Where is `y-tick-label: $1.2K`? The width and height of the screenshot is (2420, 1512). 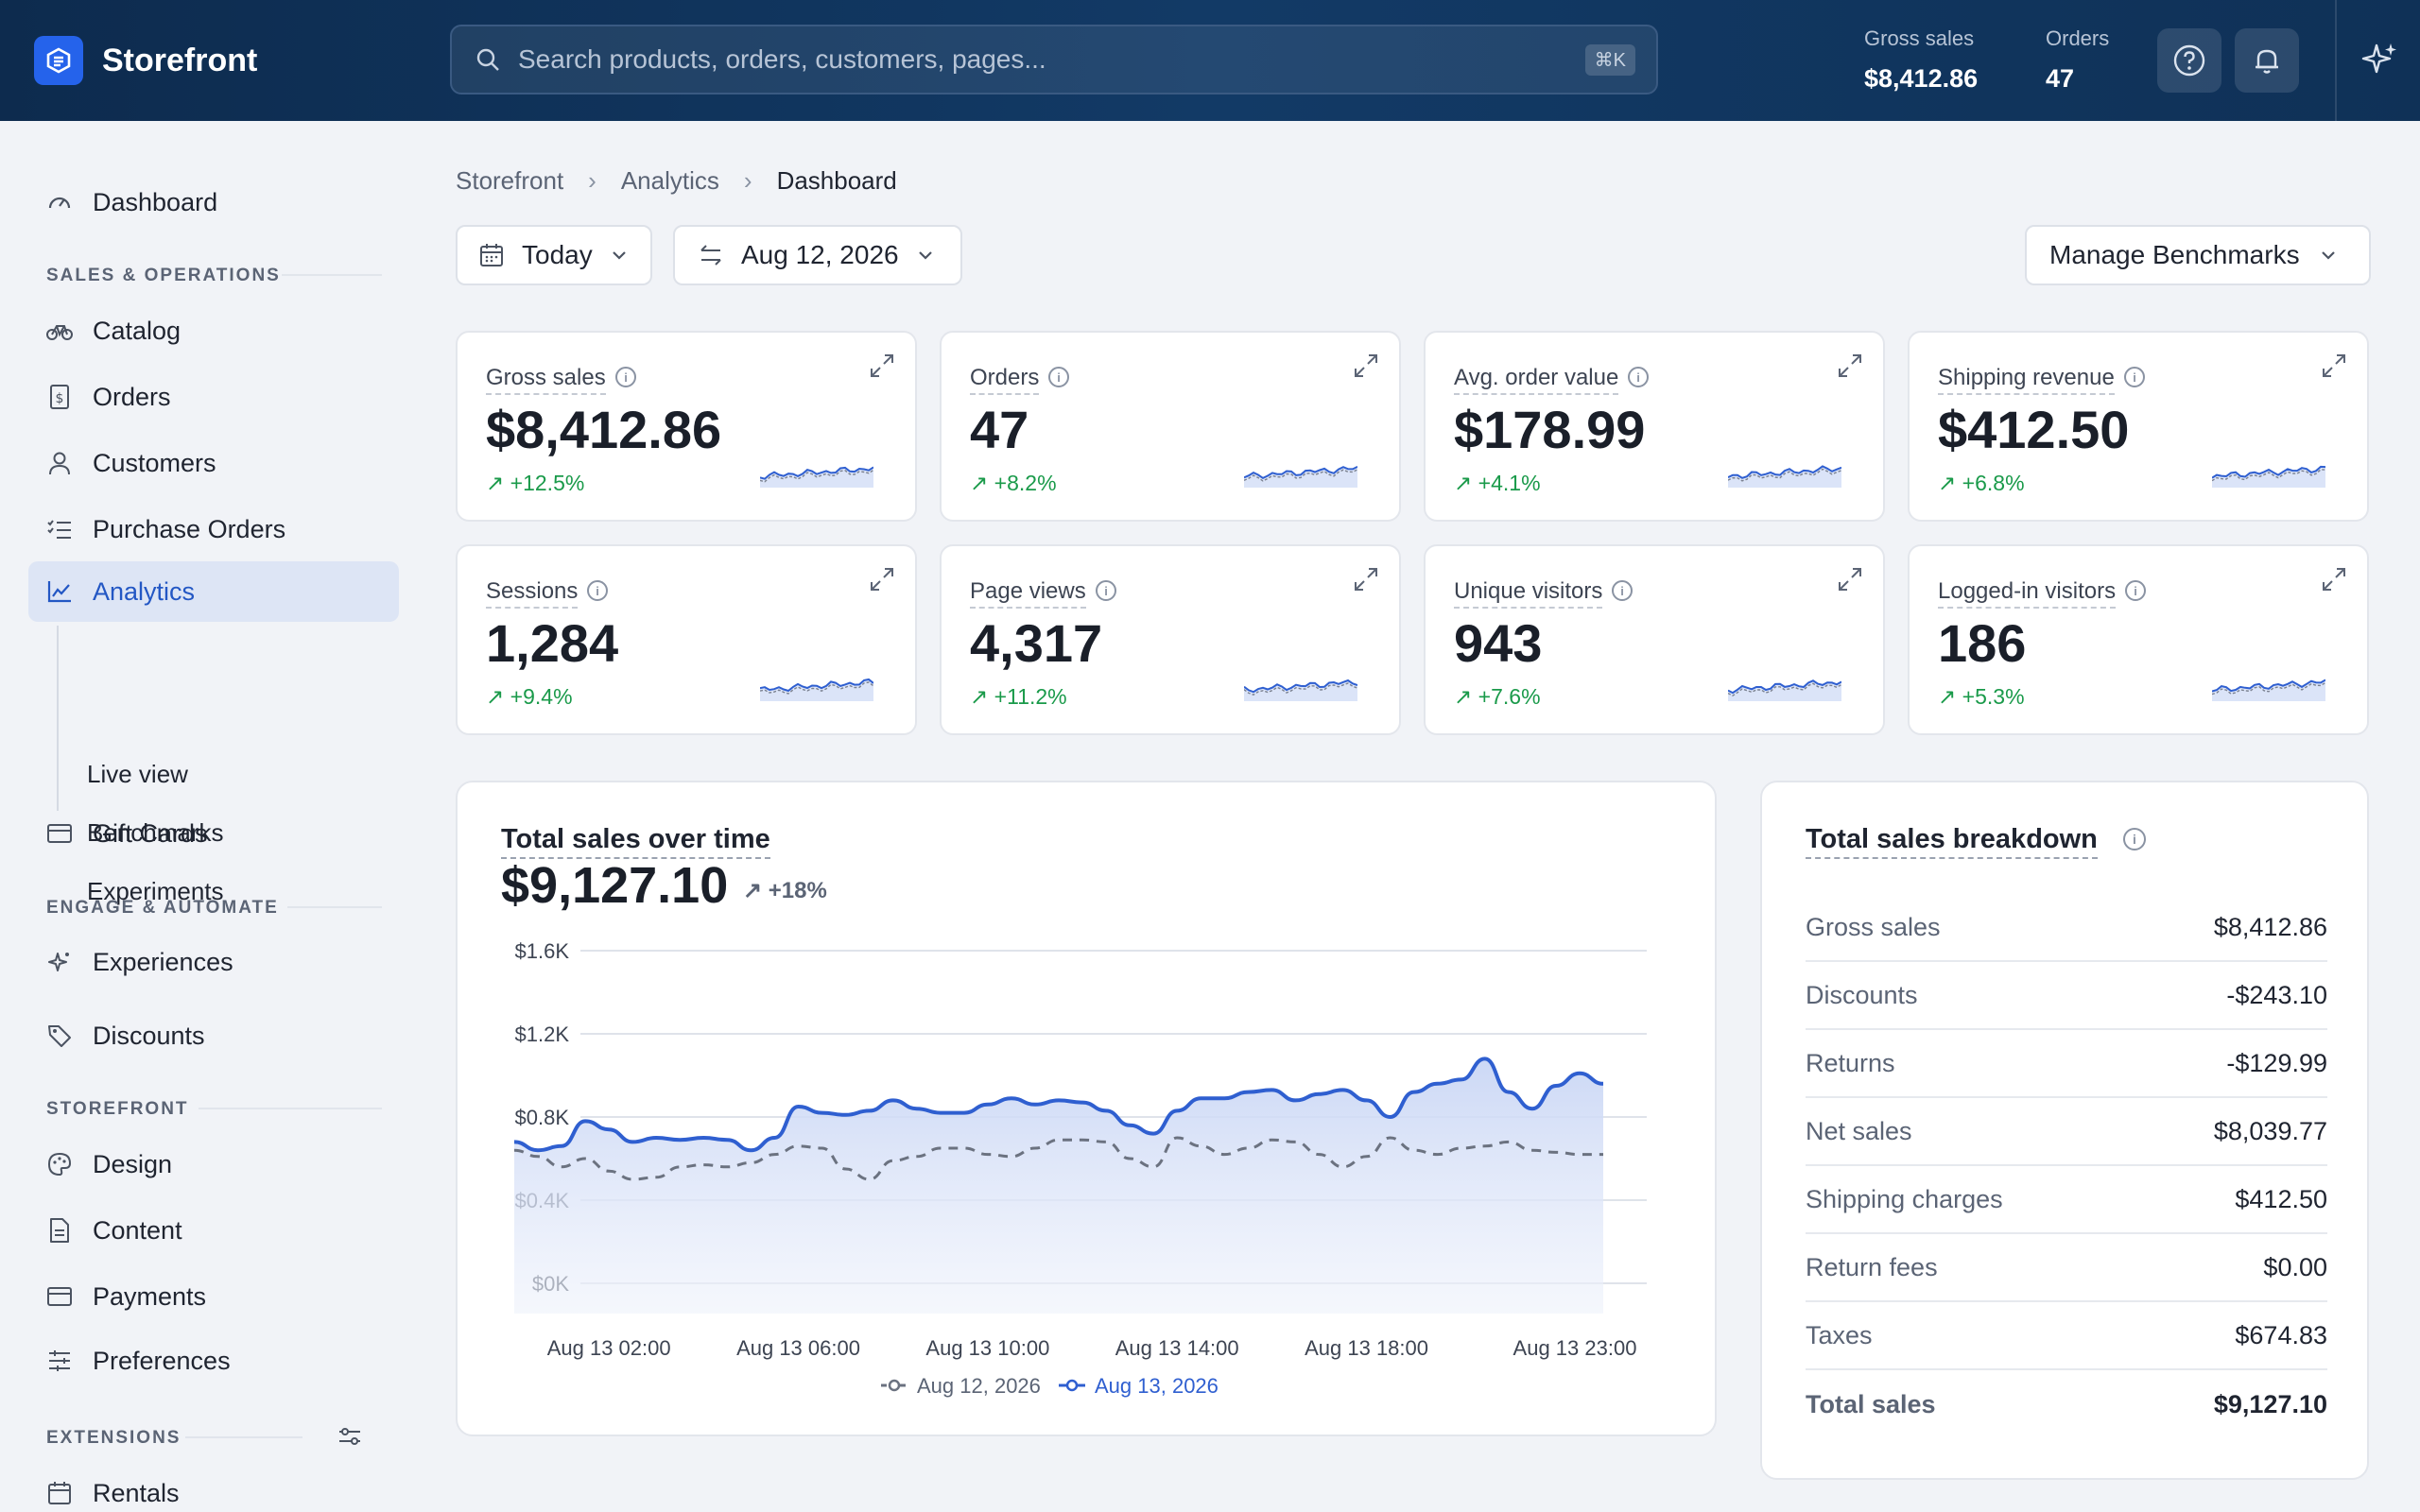 y-tick-label: $1.2K is located at coordinates (543, 1034).